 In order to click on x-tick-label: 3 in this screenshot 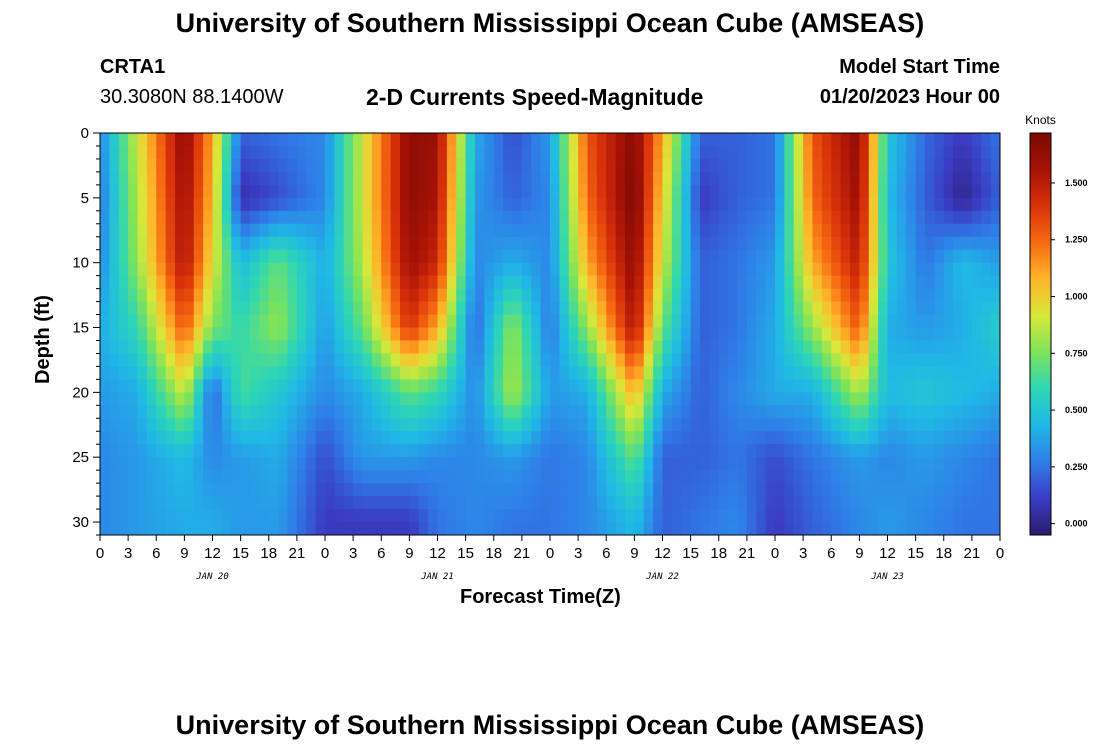, I will do `click(353, 553)`.